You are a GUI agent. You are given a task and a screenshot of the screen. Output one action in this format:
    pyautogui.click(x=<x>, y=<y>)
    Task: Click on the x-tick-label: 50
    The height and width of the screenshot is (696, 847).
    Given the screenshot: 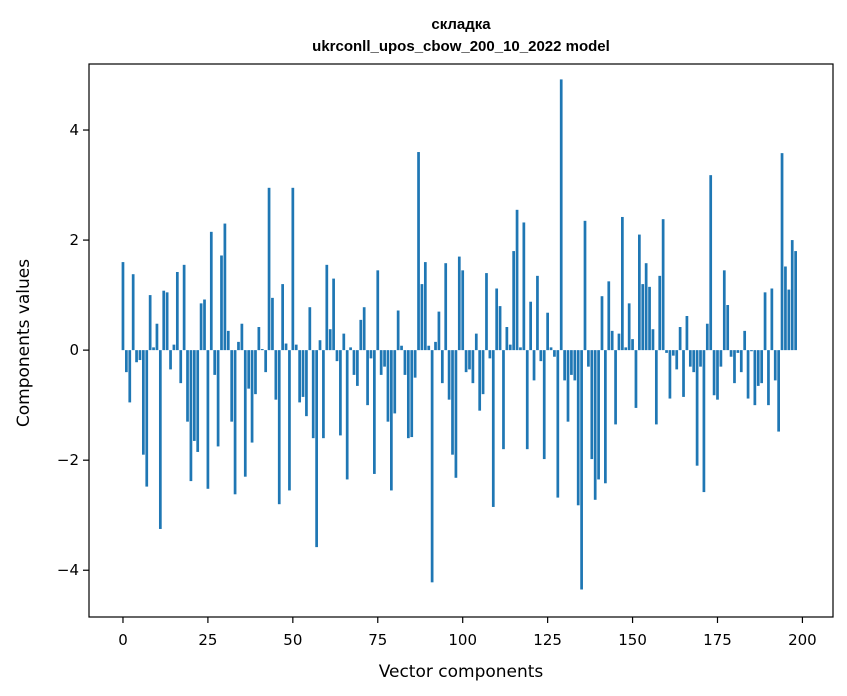 What is the action you would take?
    pyautogui.click(x=292, y=640)
    